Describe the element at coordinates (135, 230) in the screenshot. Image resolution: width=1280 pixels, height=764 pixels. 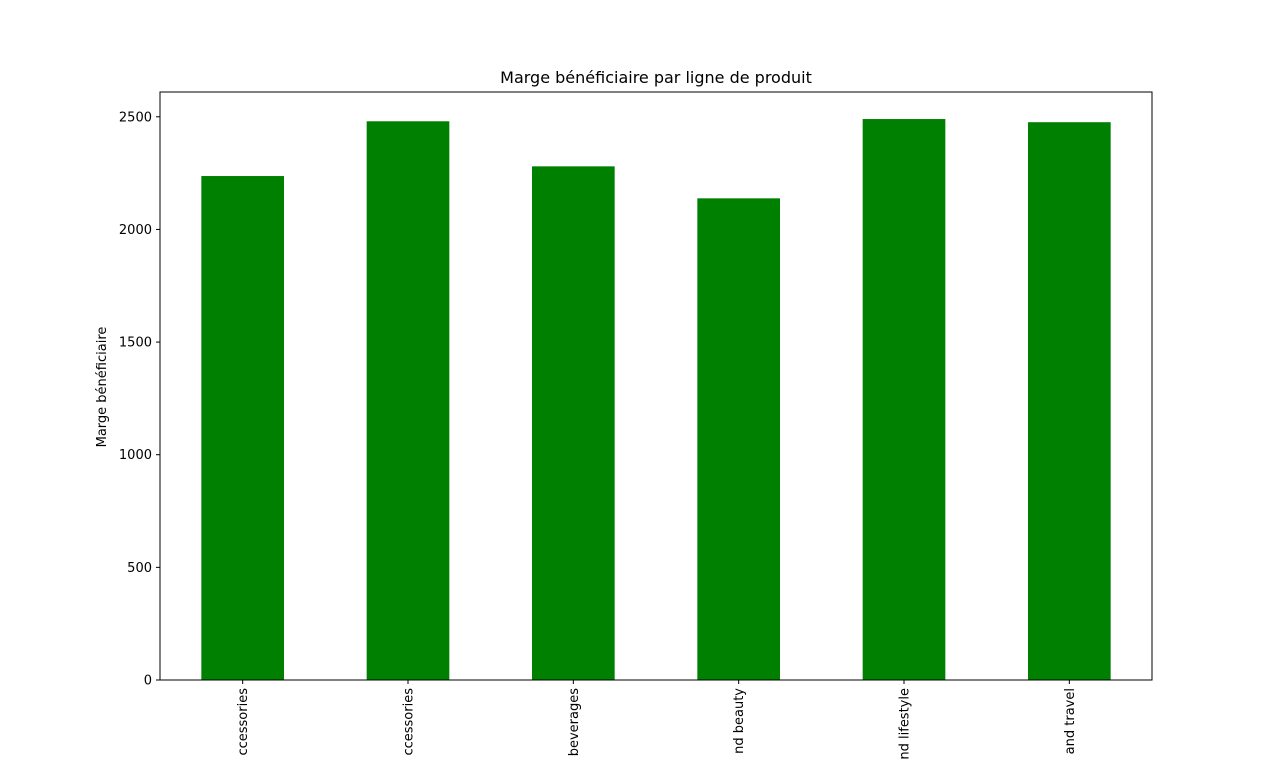
I see `y-tick-label-4: 2000` at that location.